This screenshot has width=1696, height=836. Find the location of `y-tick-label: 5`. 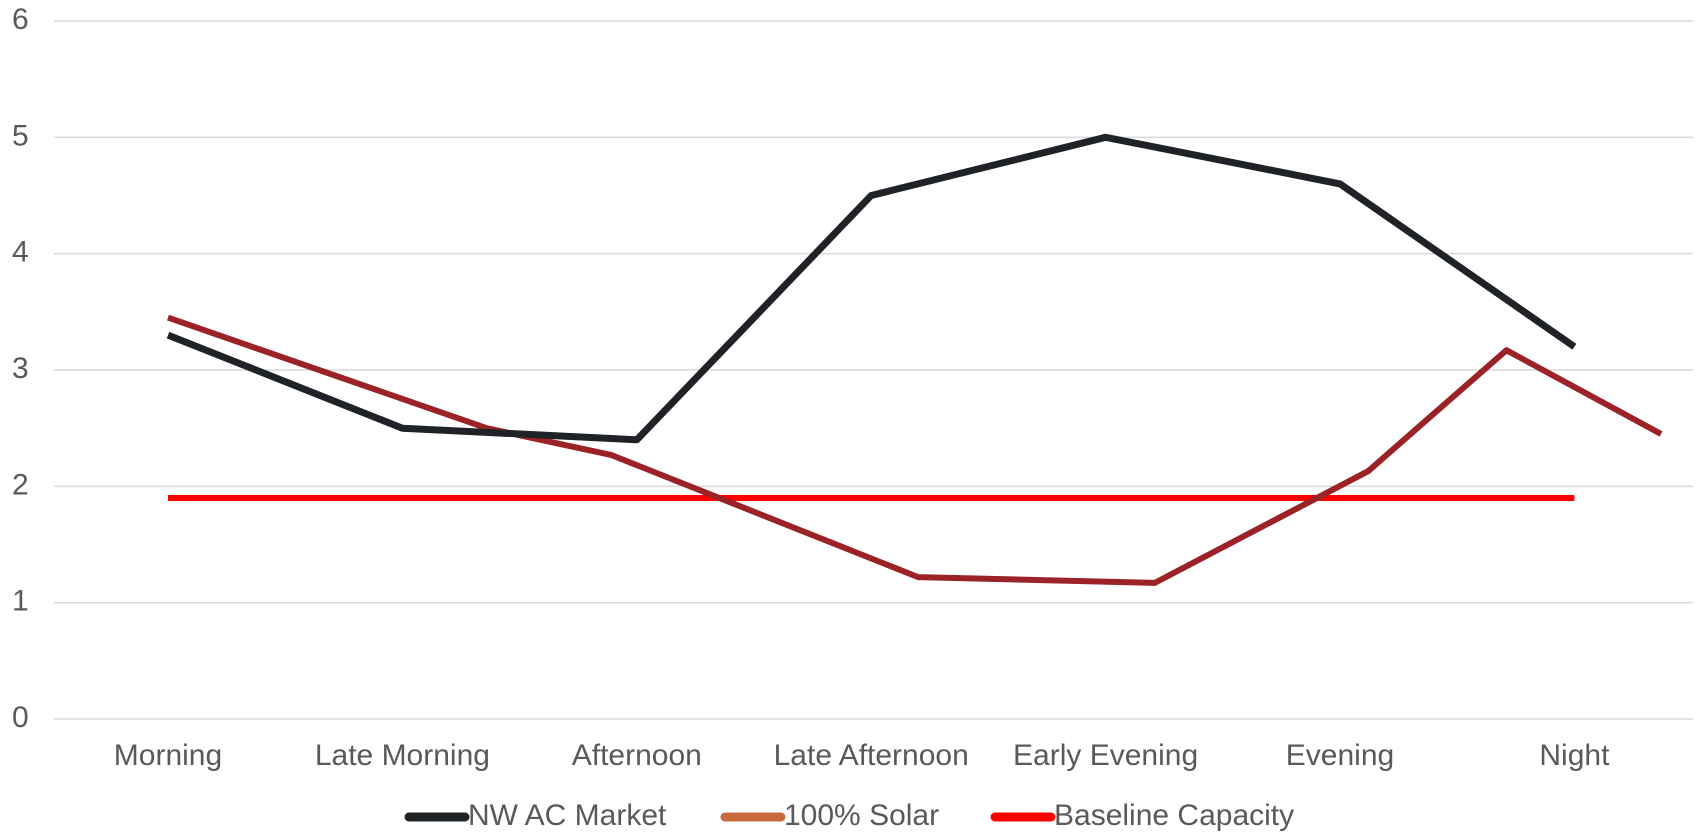

y-tick-label: 5 is located at coordinates (20, 135).